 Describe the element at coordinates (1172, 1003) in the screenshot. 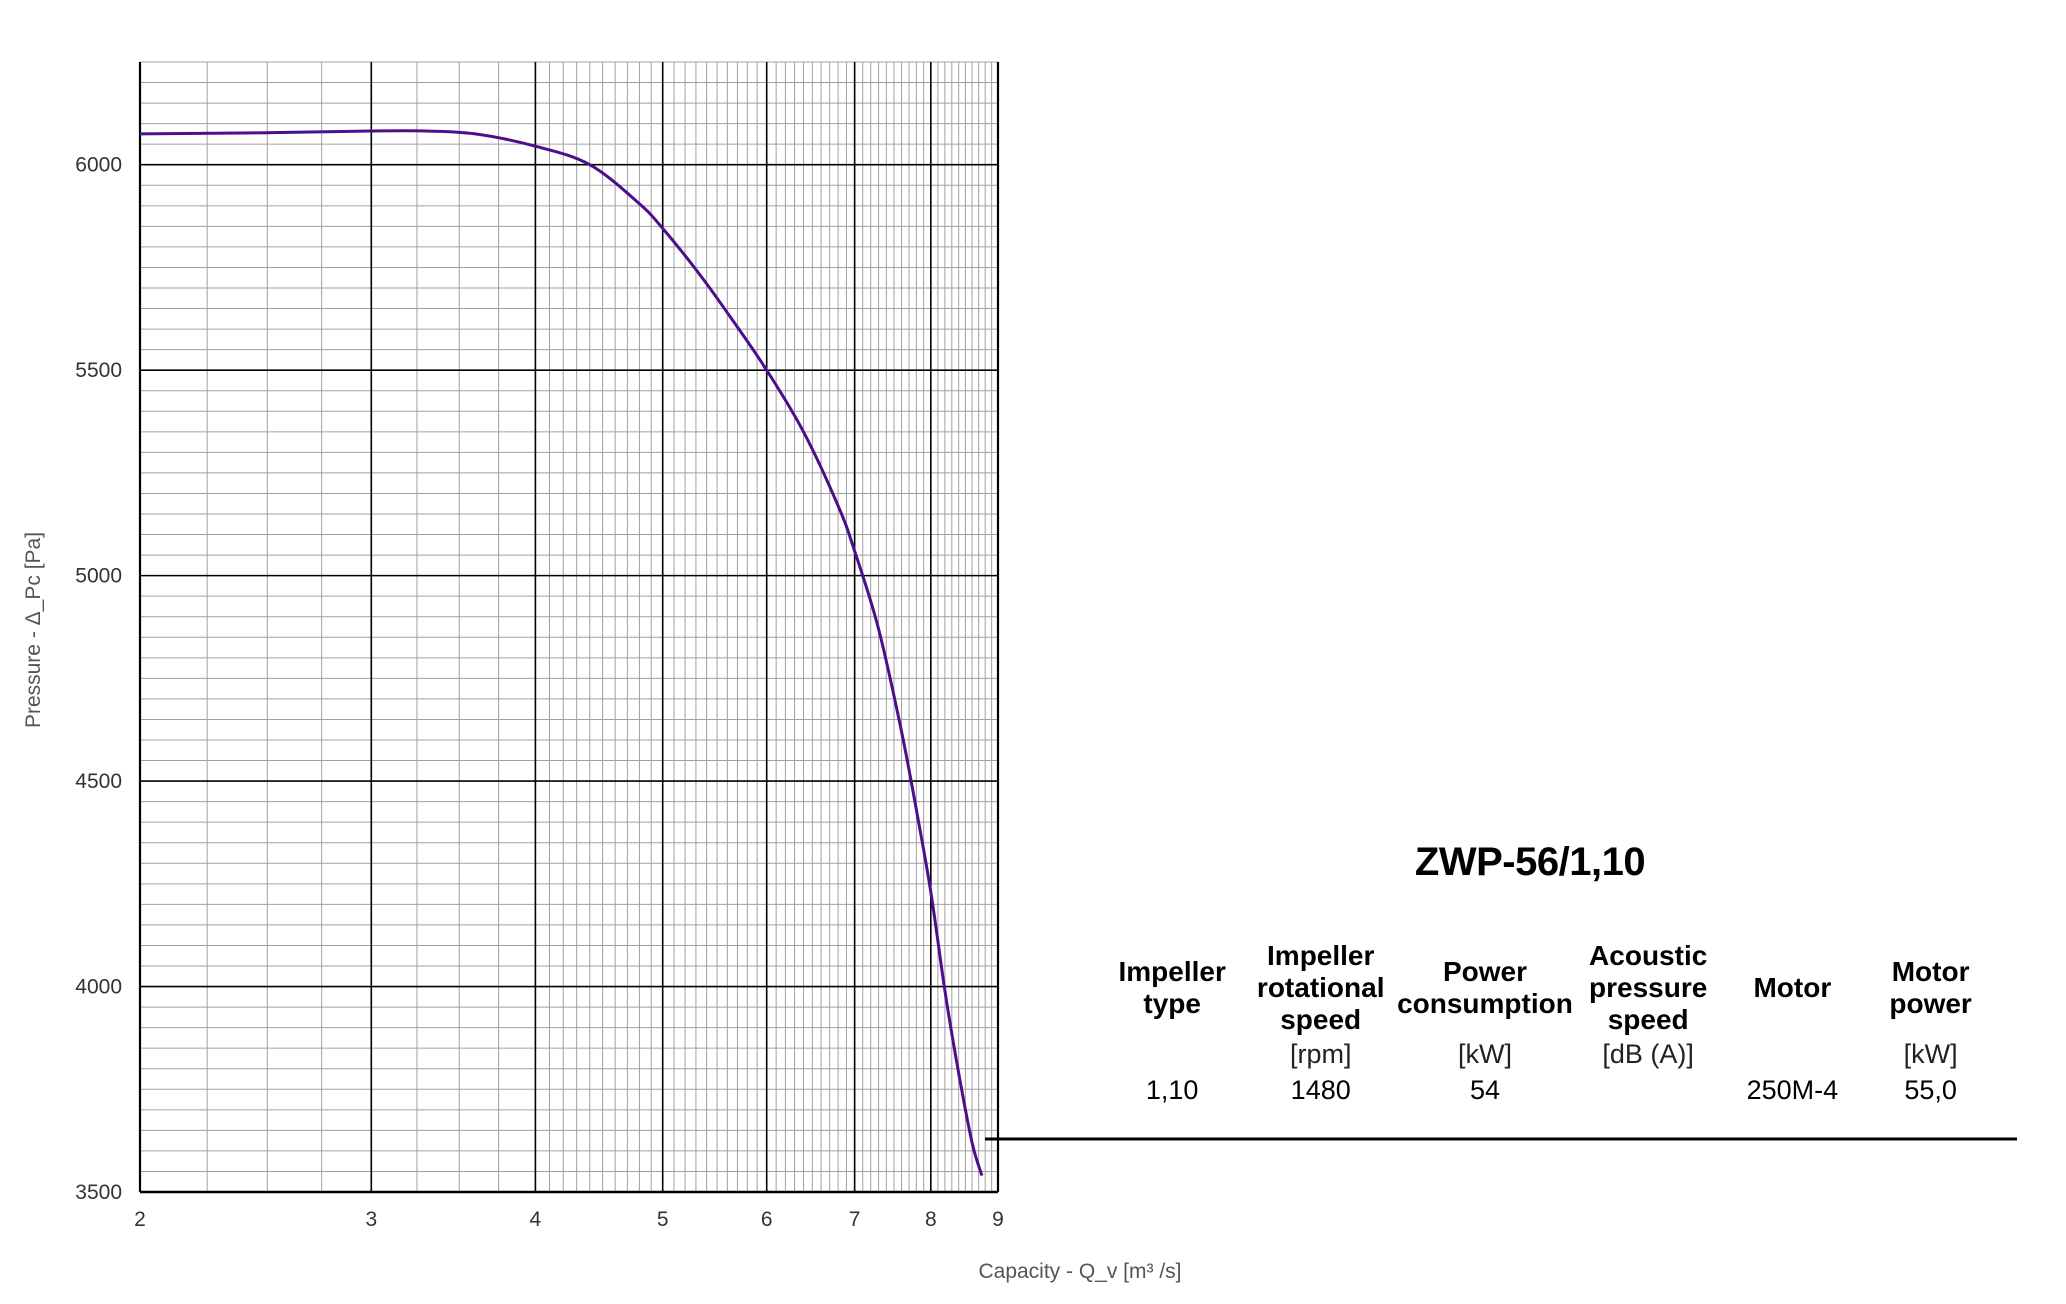

I see `header-line: type` at that location.